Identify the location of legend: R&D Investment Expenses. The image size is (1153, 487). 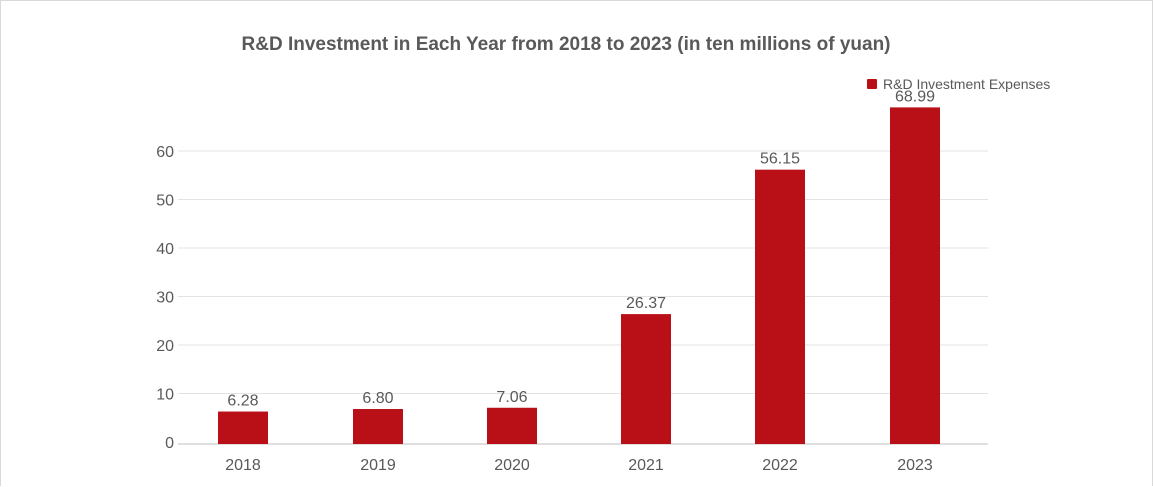
(958, 84).